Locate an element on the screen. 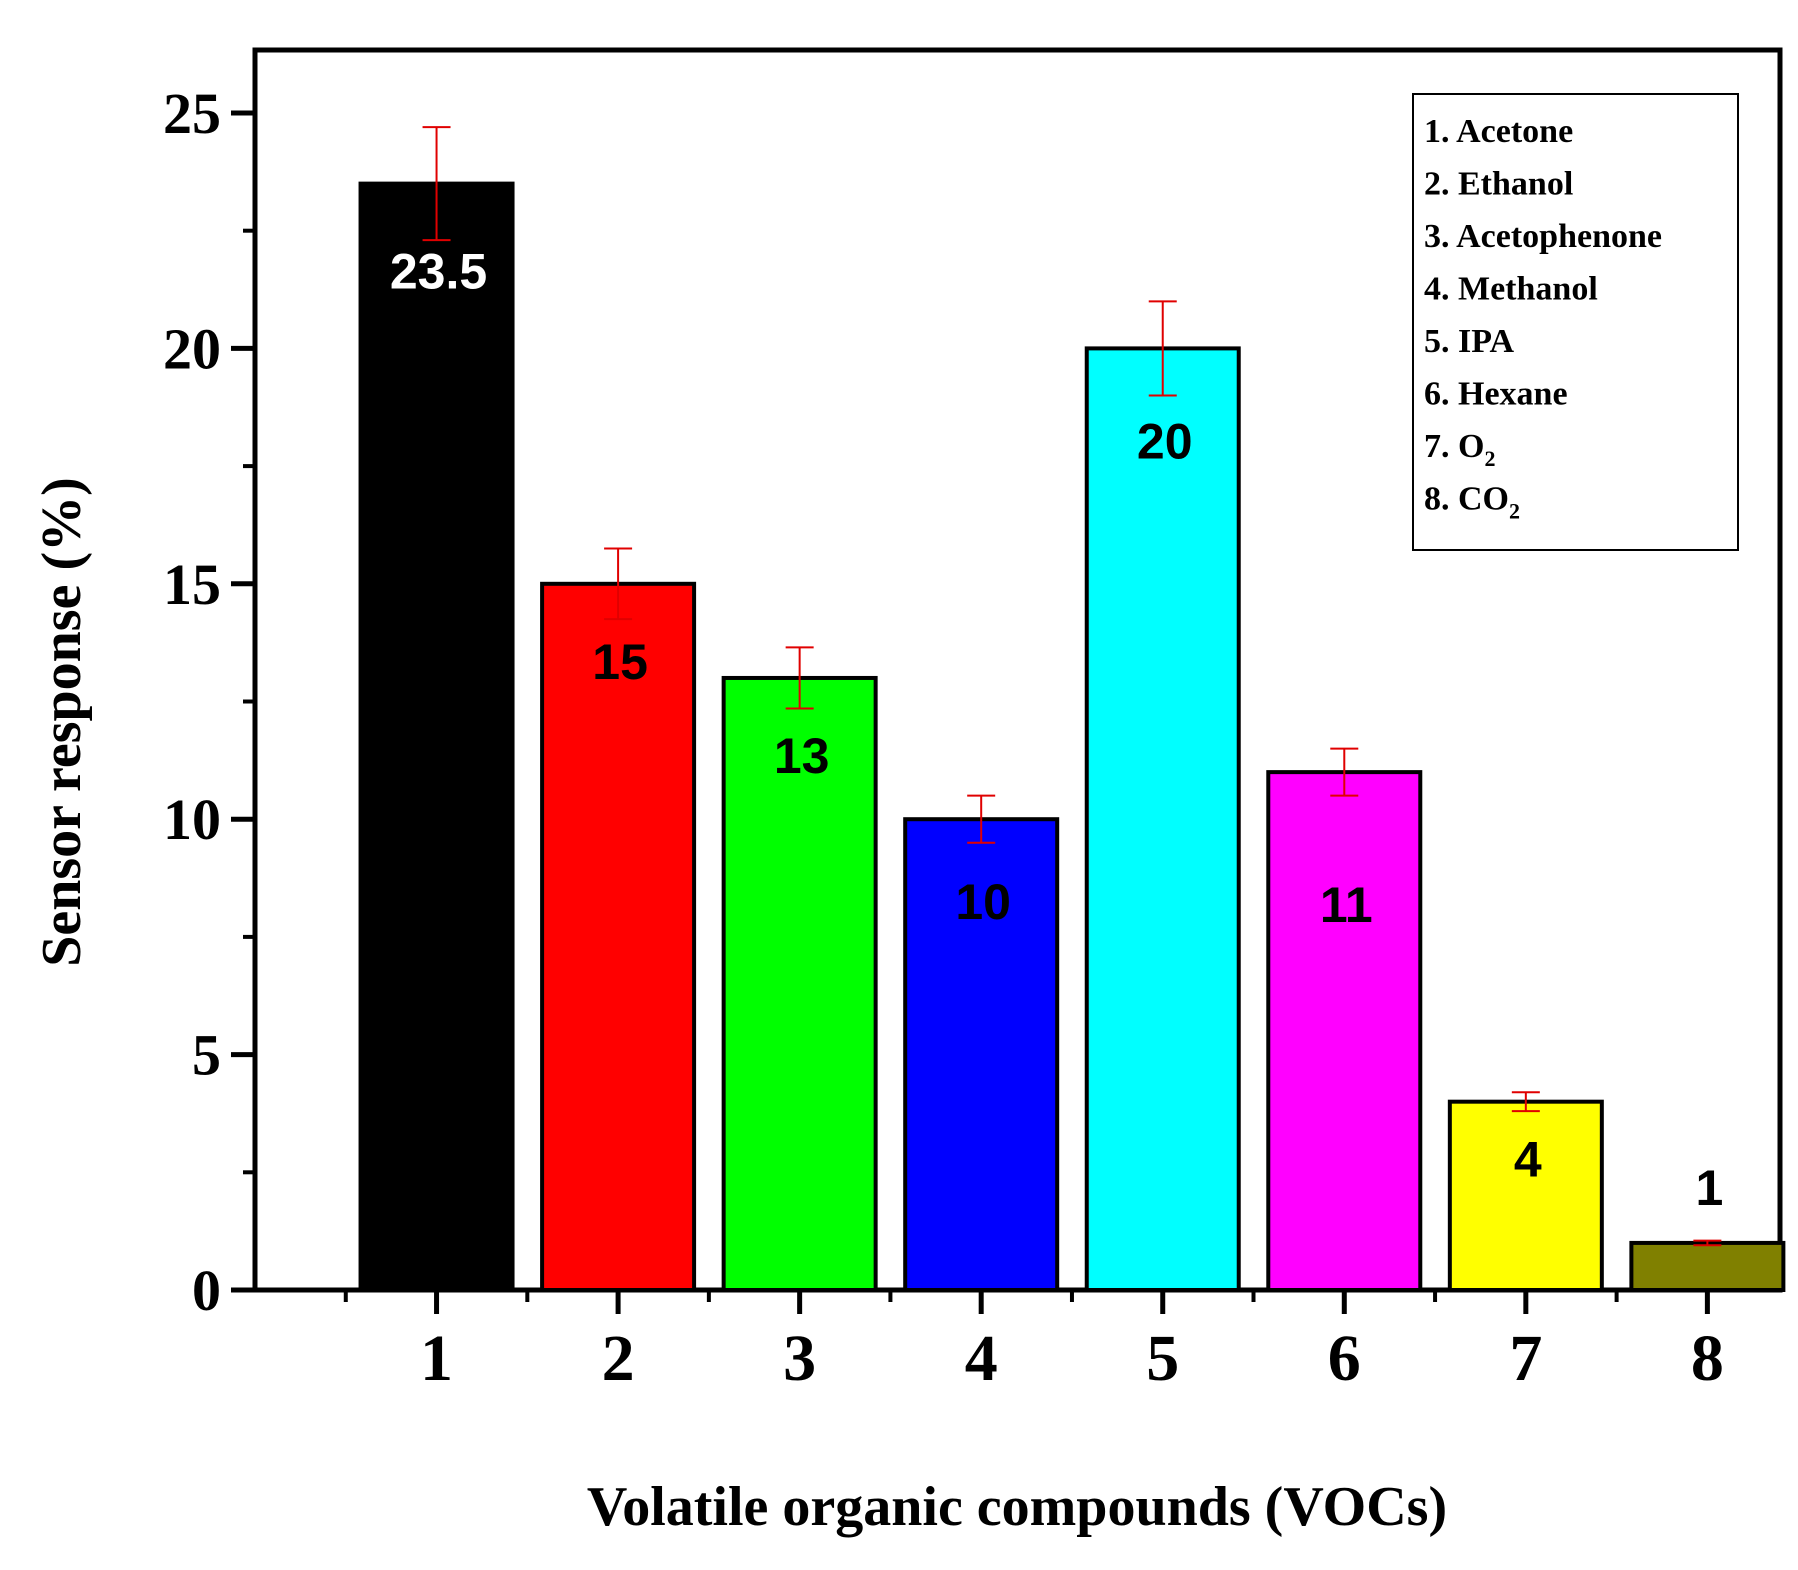 Image resolution: width=1798 pixels, height=1570 pixels. legend-entry: 8. CO2 is located at coordinates (1472, 502).